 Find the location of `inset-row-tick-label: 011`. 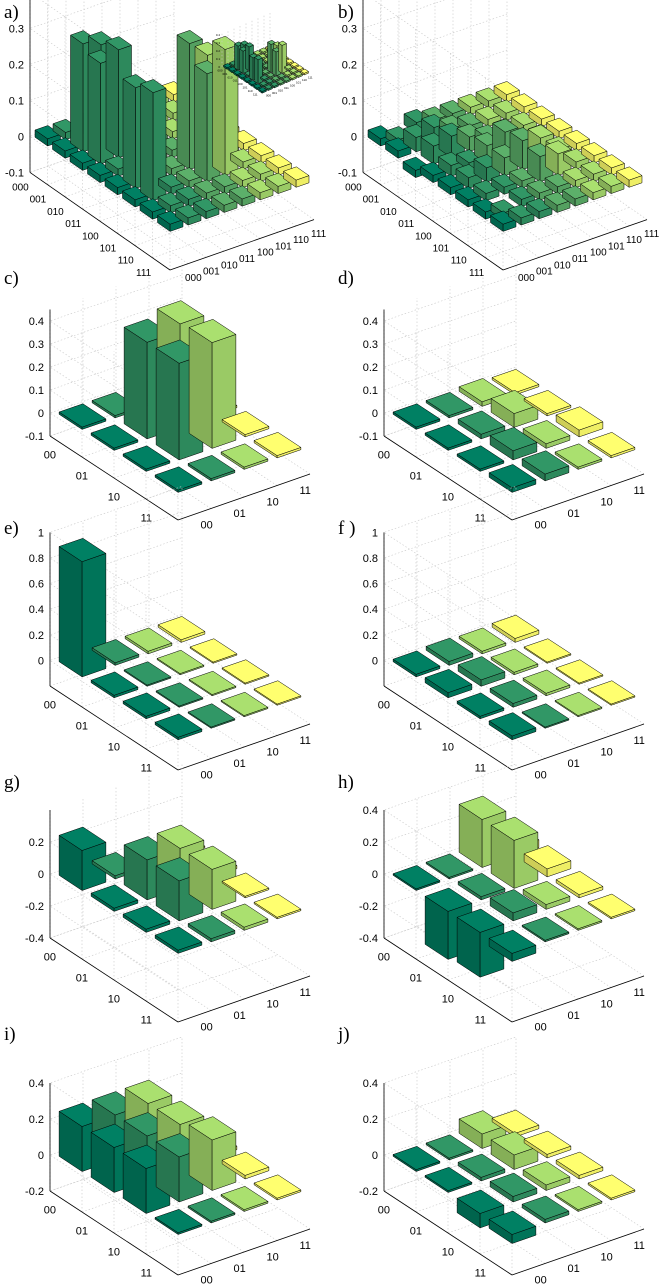

inset-row-tick-label: 011 is located at coordinates (235, 81).